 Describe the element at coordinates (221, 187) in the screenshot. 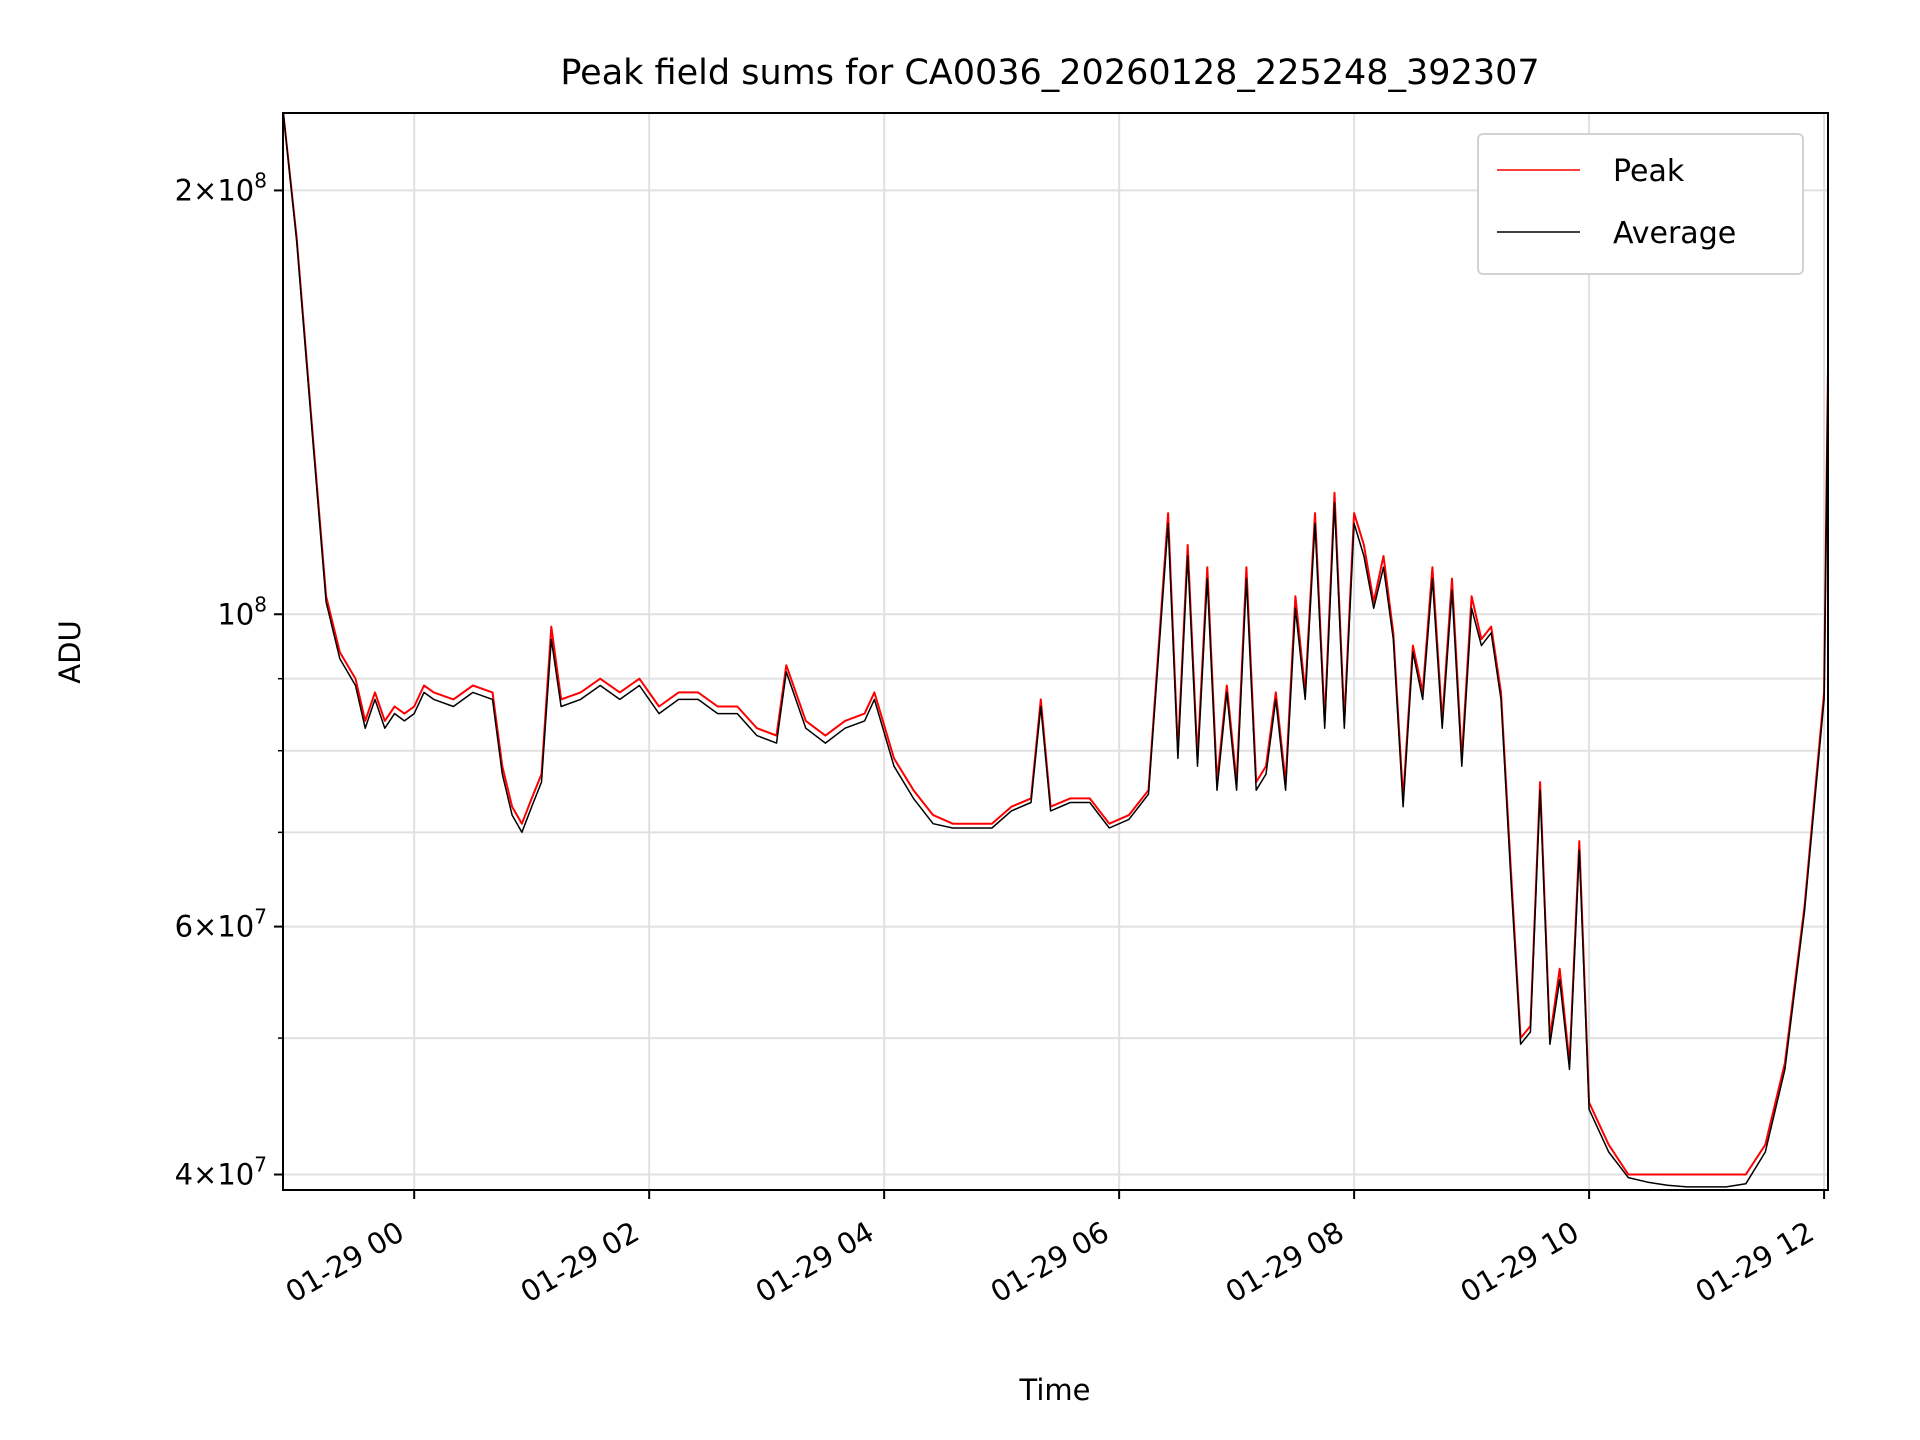

I see `y-tick-label: 2×108` at that location.